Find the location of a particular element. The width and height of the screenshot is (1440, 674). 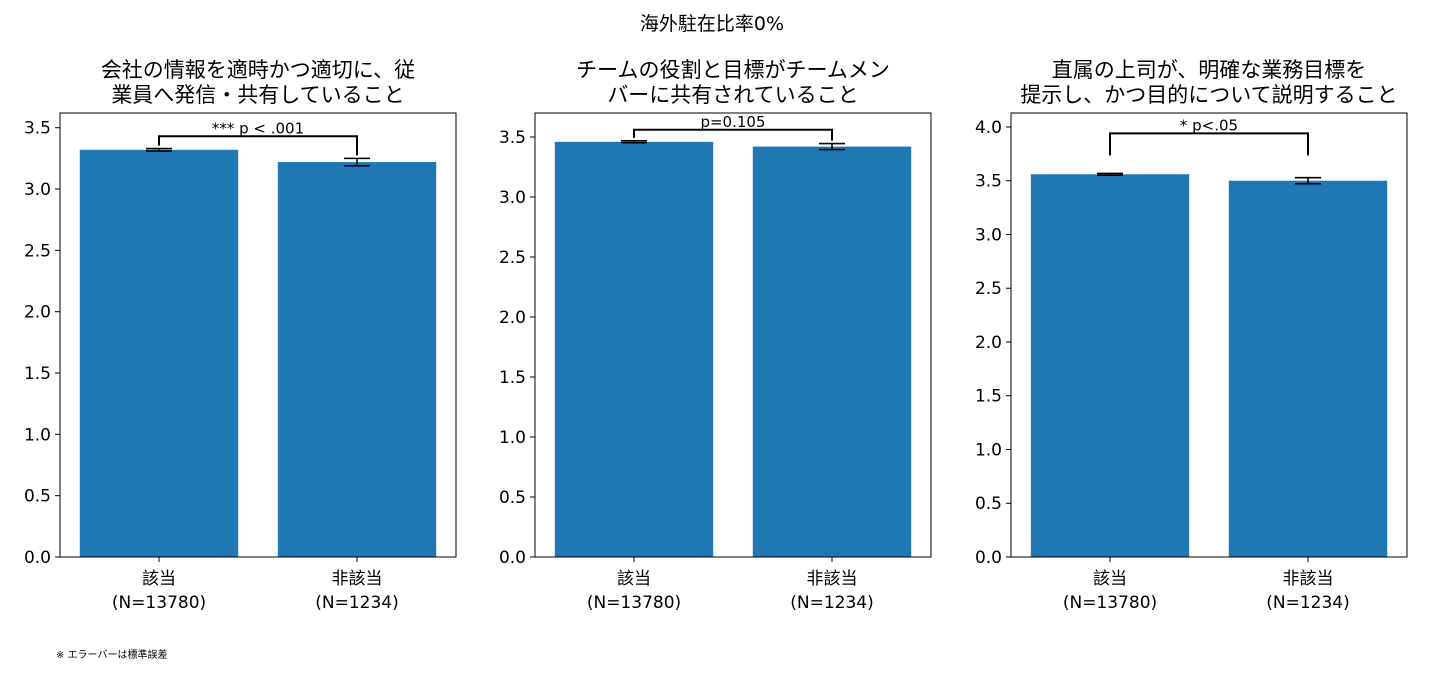

significance-label: p=0.105 is located at coordinates (732, 122).